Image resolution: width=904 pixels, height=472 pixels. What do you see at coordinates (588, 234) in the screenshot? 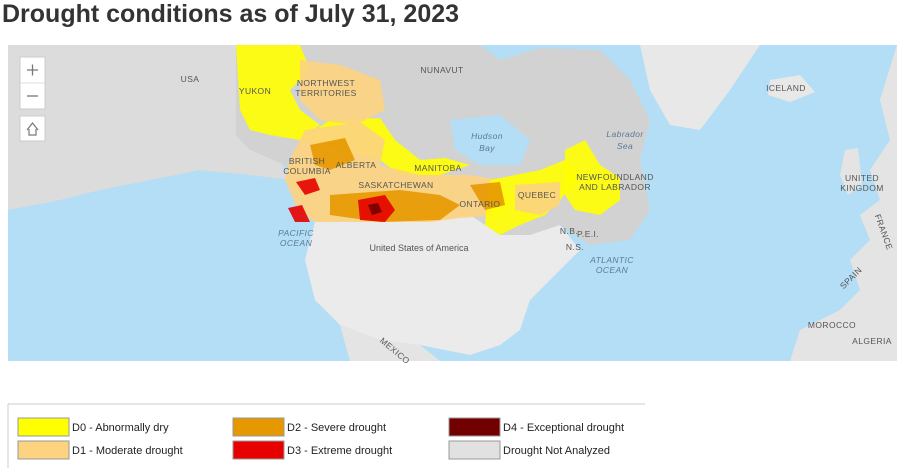
I see `map-label: P.E.I.` at bounding box center [588, 234].